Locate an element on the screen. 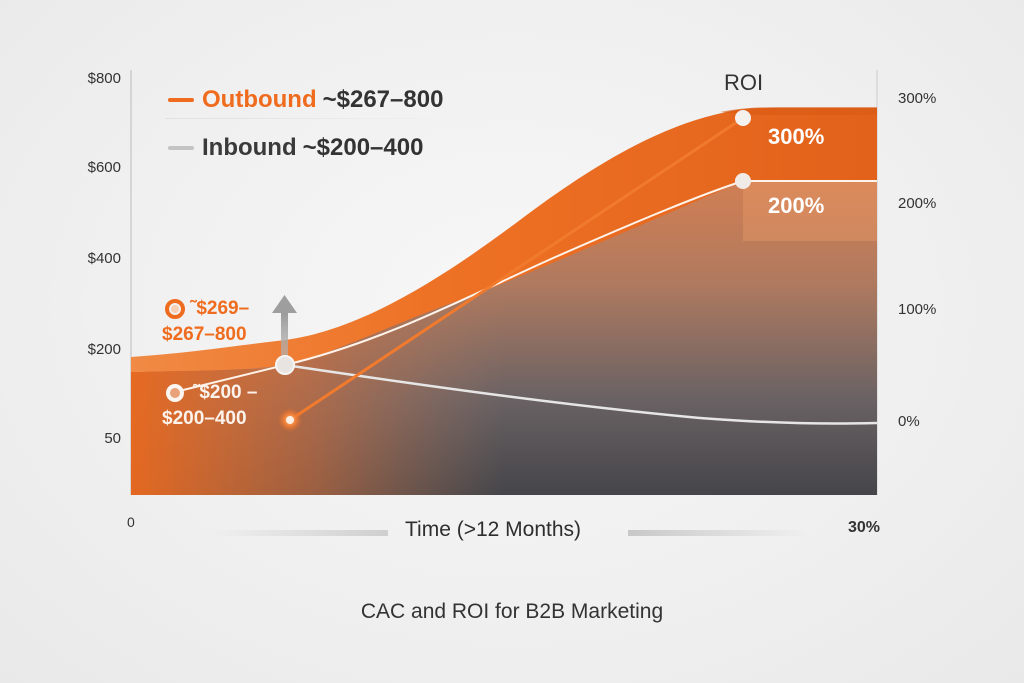 The height and width of the screenshot is (683, 1024). y-left-tick: $600 is located at coordinates (104, 167).